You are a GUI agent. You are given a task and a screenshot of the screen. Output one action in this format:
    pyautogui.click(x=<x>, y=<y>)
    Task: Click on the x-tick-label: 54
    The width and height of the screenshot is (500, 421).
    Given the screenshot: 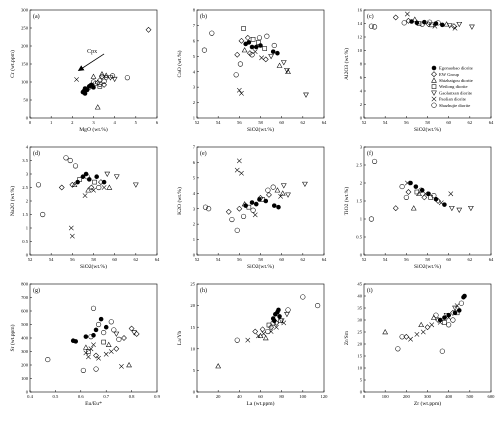 What is the action you would take?
    pyautogui.click(x=385, y=259)
    